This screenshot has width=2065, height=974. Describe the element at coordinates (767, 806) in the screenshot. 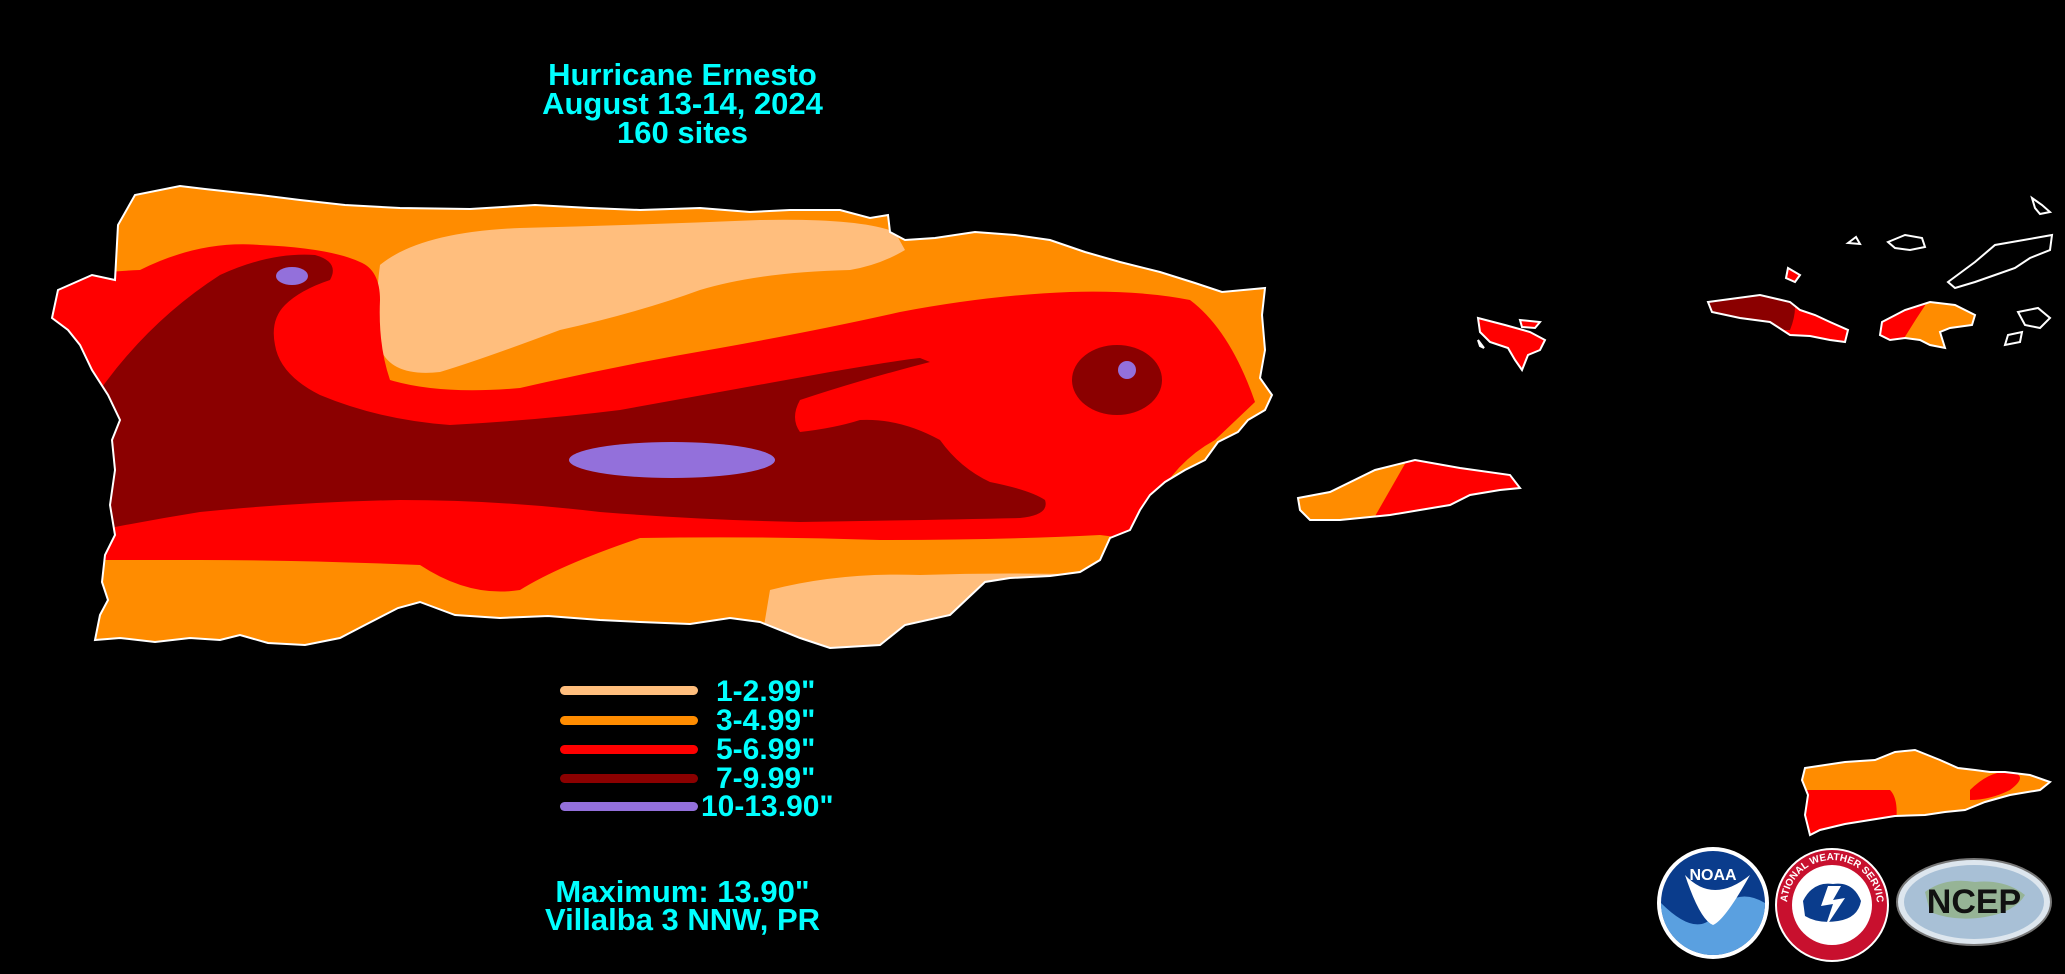

I see `legend-label-5: 10-13.90"` at that location.